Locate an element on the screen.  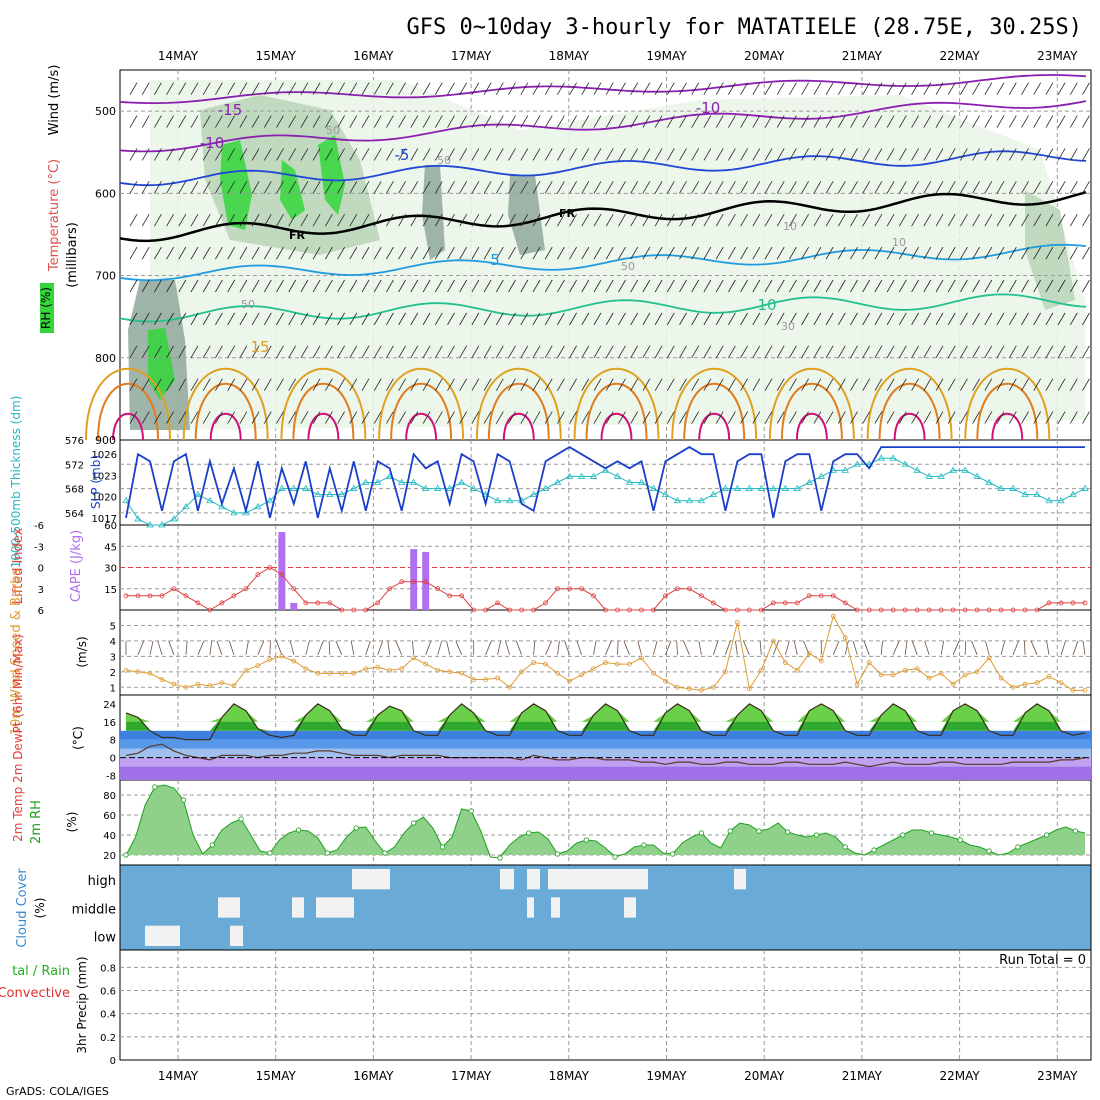
cape-bar is located at coordinates (426, 580).